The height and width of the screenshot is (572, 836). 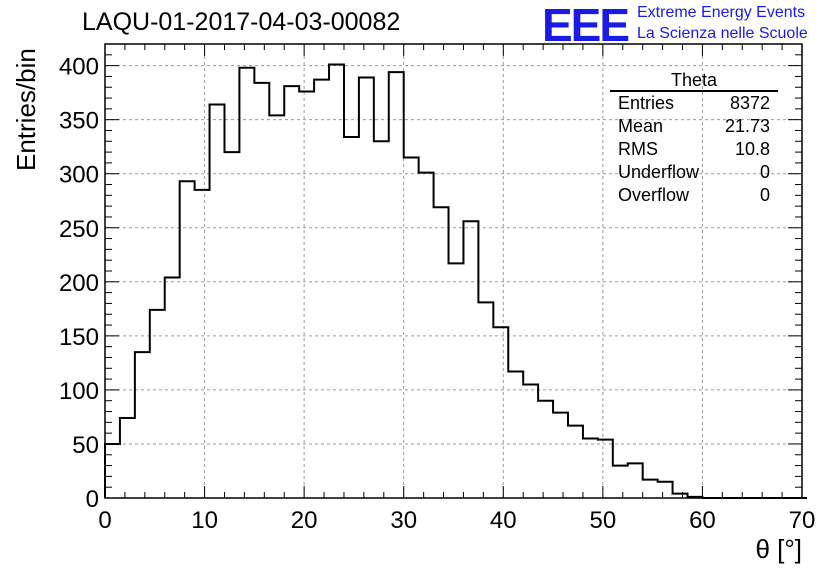 What do you see at coordinates (79, 283) in the screenshot?
I see `y-tick-label: 200` at bounding box center [79, 283].